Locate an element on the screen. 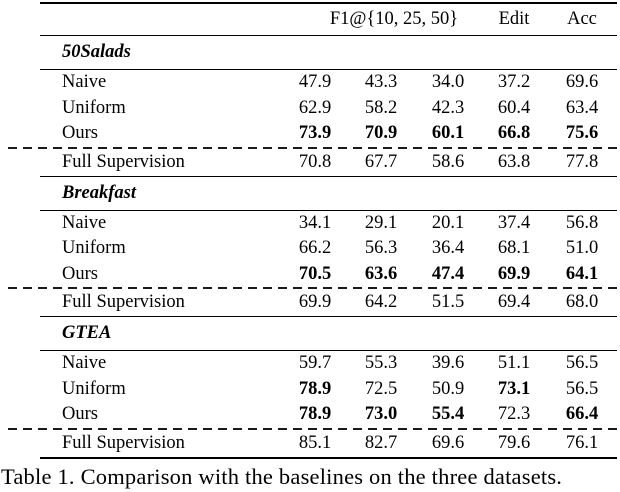 The height and width of the screenshot is (492, 620). table-row: Naive 59.7 55.3 39.6 51.1 56.5 is located at coordinates (328, 364).